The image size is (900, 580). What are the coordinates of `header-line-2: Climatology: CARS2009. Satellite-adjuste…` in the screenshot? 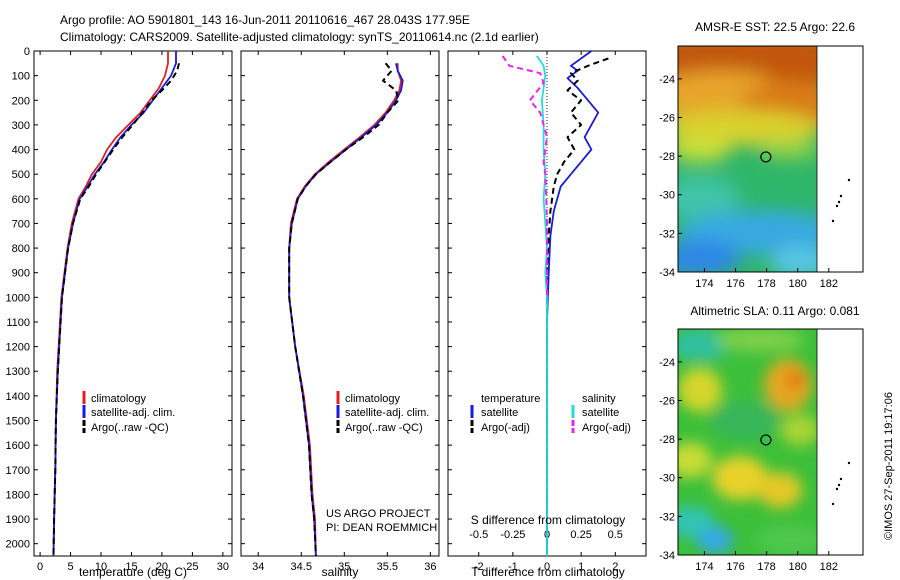 It's located at (299, 37).